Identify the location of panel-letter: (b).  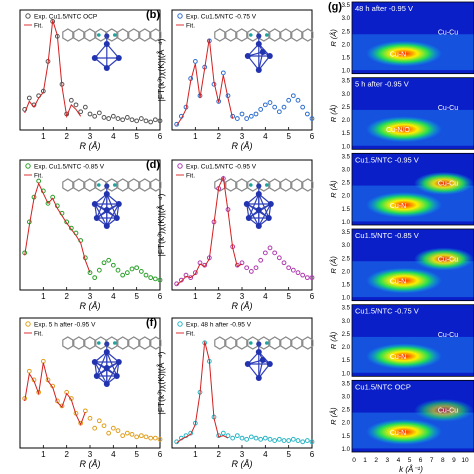
(153, 15).